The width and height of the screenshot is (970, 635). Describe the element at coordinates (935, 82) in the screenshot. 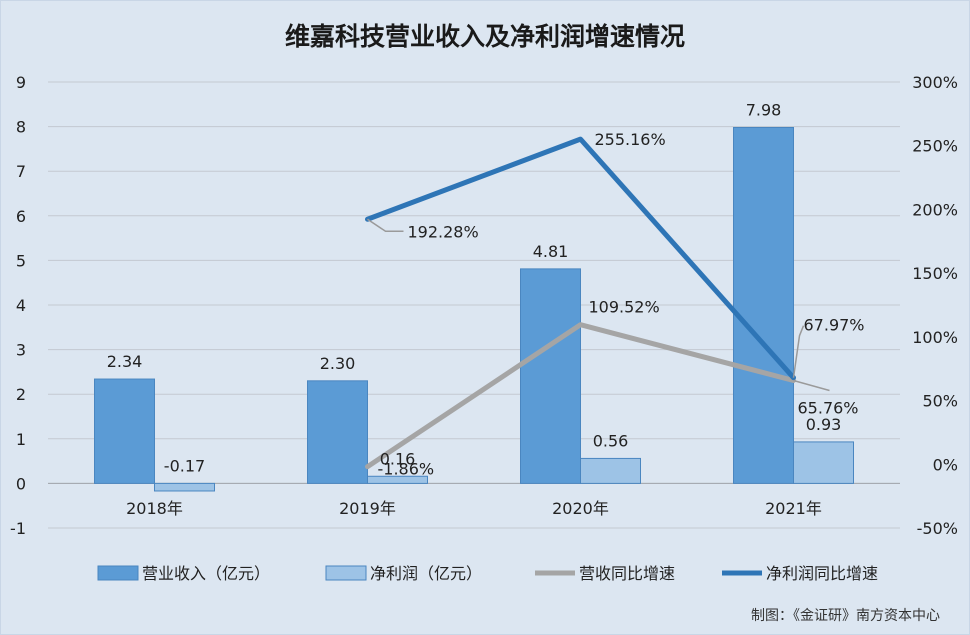

I see `right-axis-tick-label: 300%` at that location.